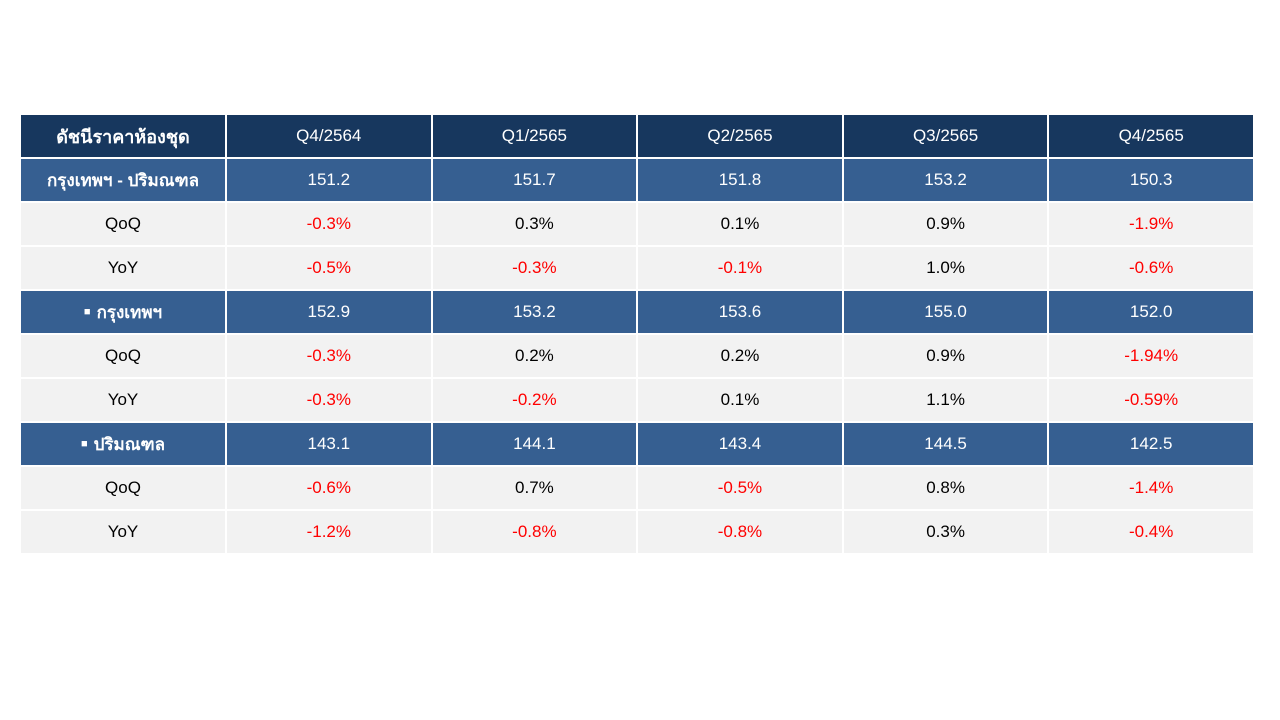 The width and height of the screenshot is (1280, 720). I want to click on change-row: YoY -0.5% -0.3% -0.1% 1.0% -0.6%, so click(637, 268).